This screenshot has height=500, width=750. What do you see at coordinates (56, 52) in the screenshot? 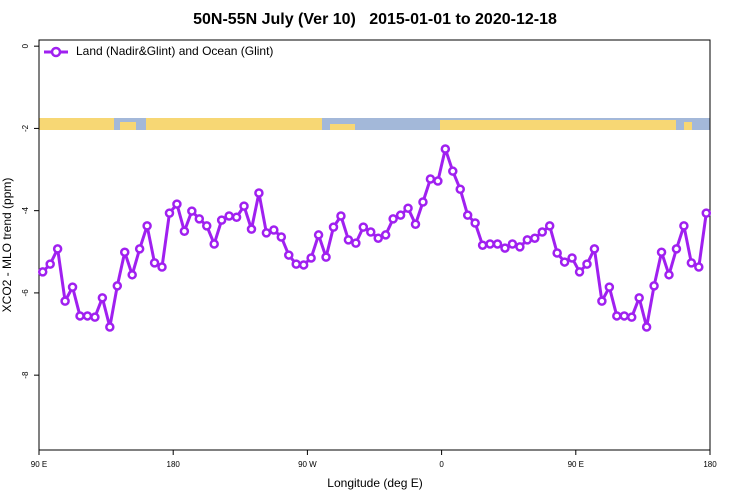
I see `legend-marker` at bounding box center [56, 52].